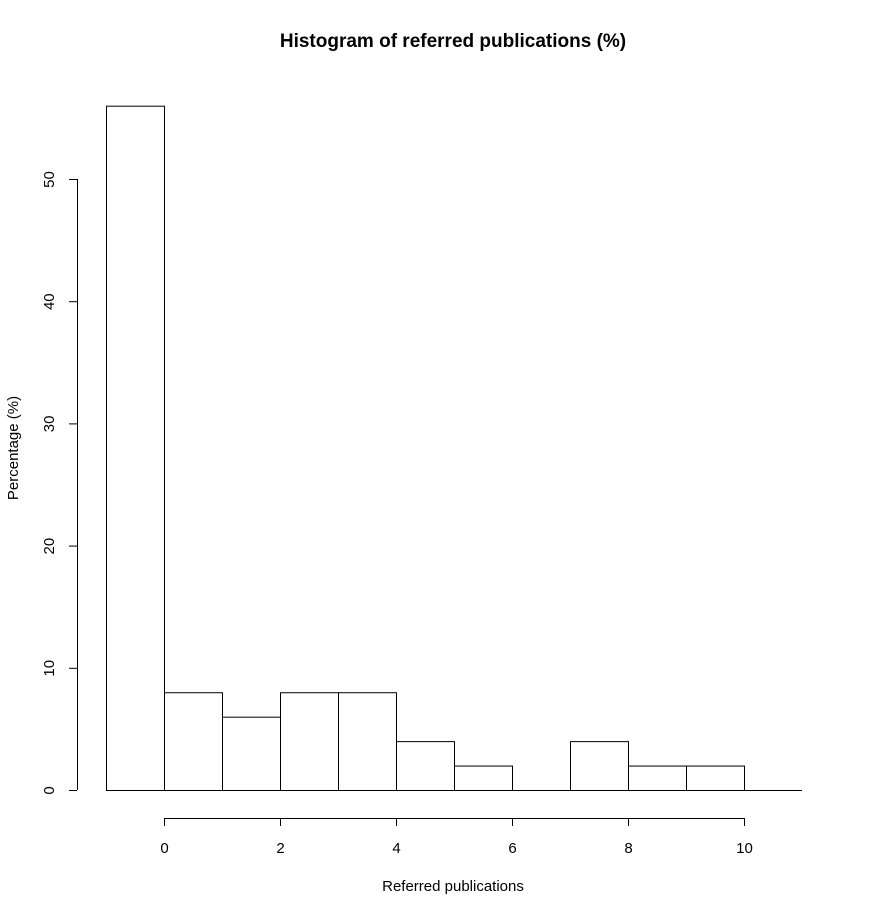  I want to click on y-axis: 0 10 20 30 40 50, so click(59, 483).